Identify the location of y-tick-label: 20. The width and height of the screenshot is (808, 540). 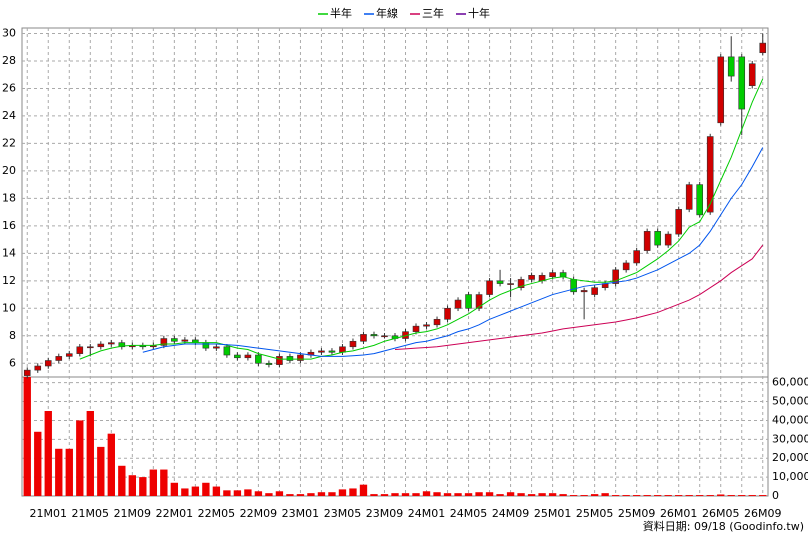
(9, 170).